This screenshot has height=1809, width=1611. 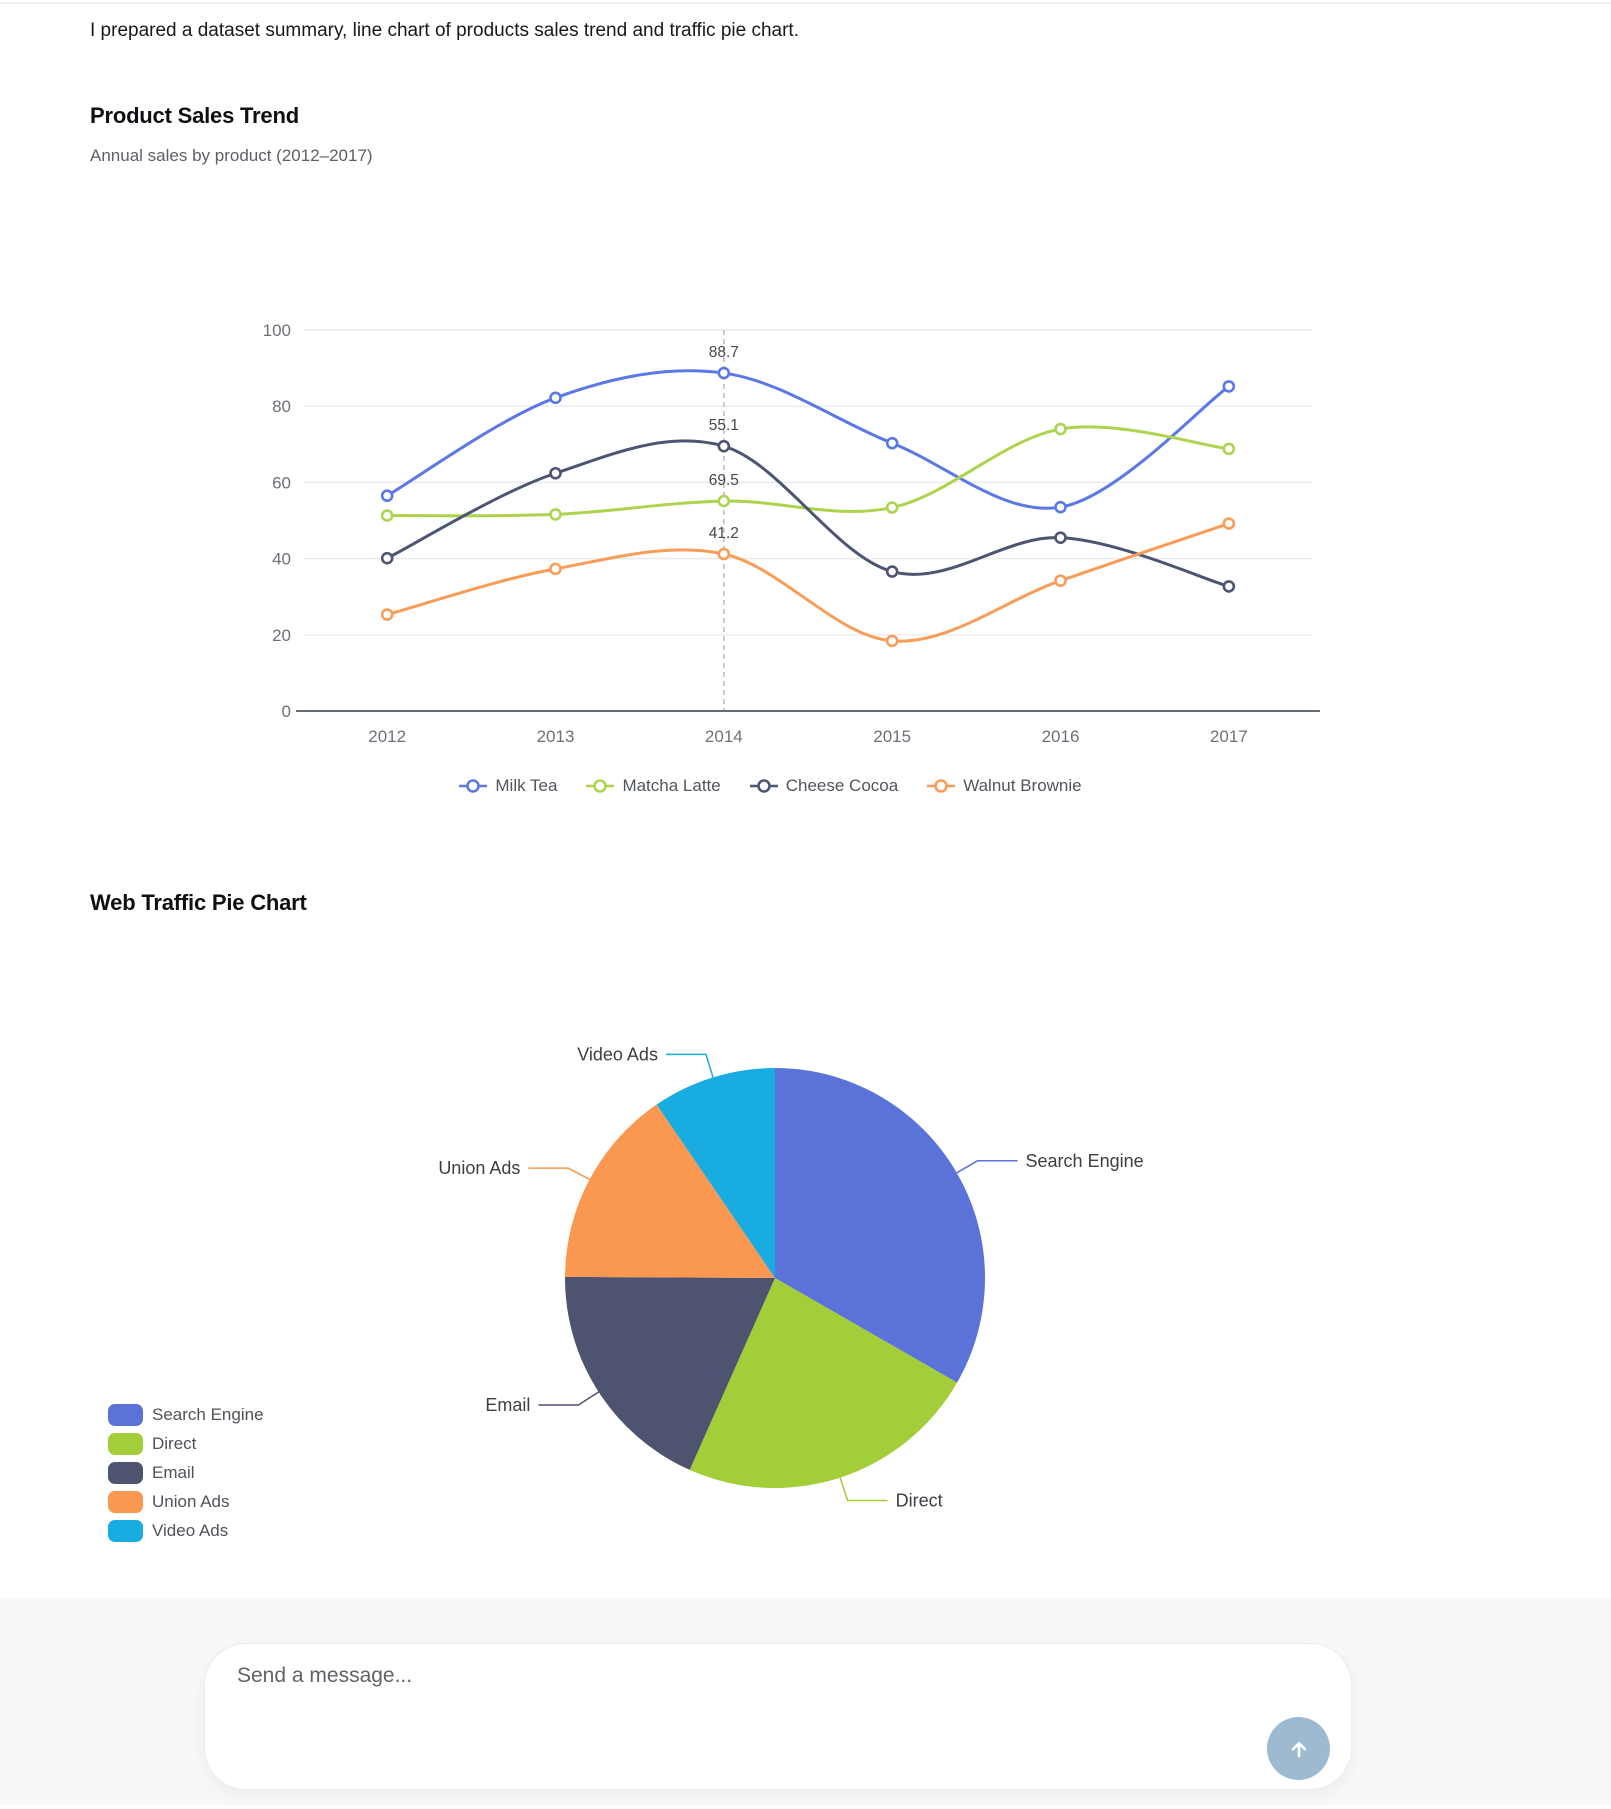 What do you see at coordinates (556, 736) in the screenshot?
I see `x-axis-label: 2013` at bounding box center [556, 736].